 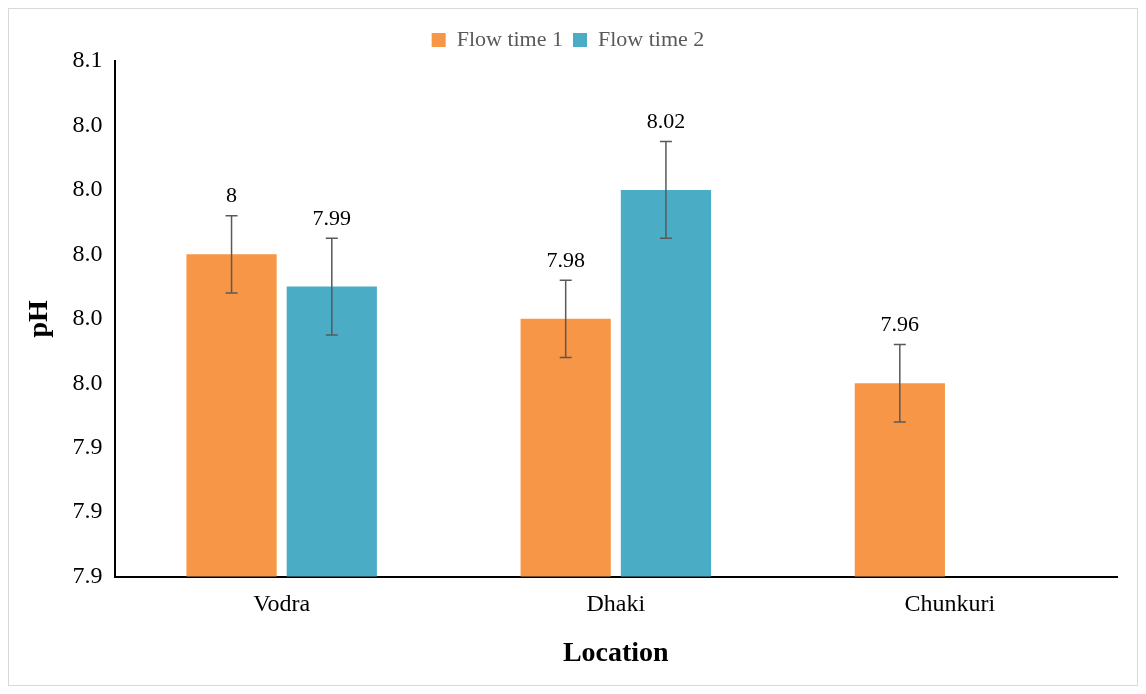 I want to click on data-label: 8.02, so click(x=666, y=121).